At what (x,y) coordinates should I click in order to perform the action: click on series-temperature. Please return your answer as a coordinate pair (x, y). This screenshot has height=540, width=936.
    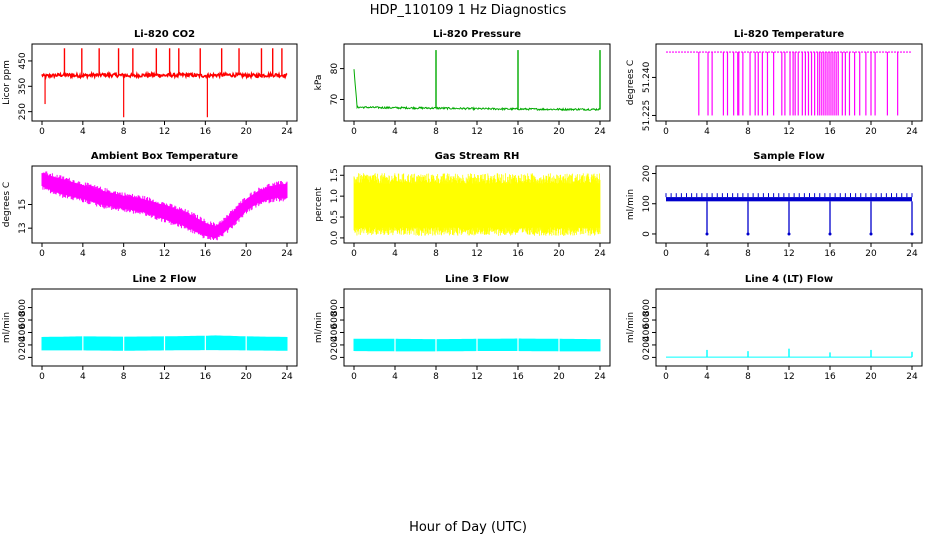
    Looking at the image, I should click on (789, 83).